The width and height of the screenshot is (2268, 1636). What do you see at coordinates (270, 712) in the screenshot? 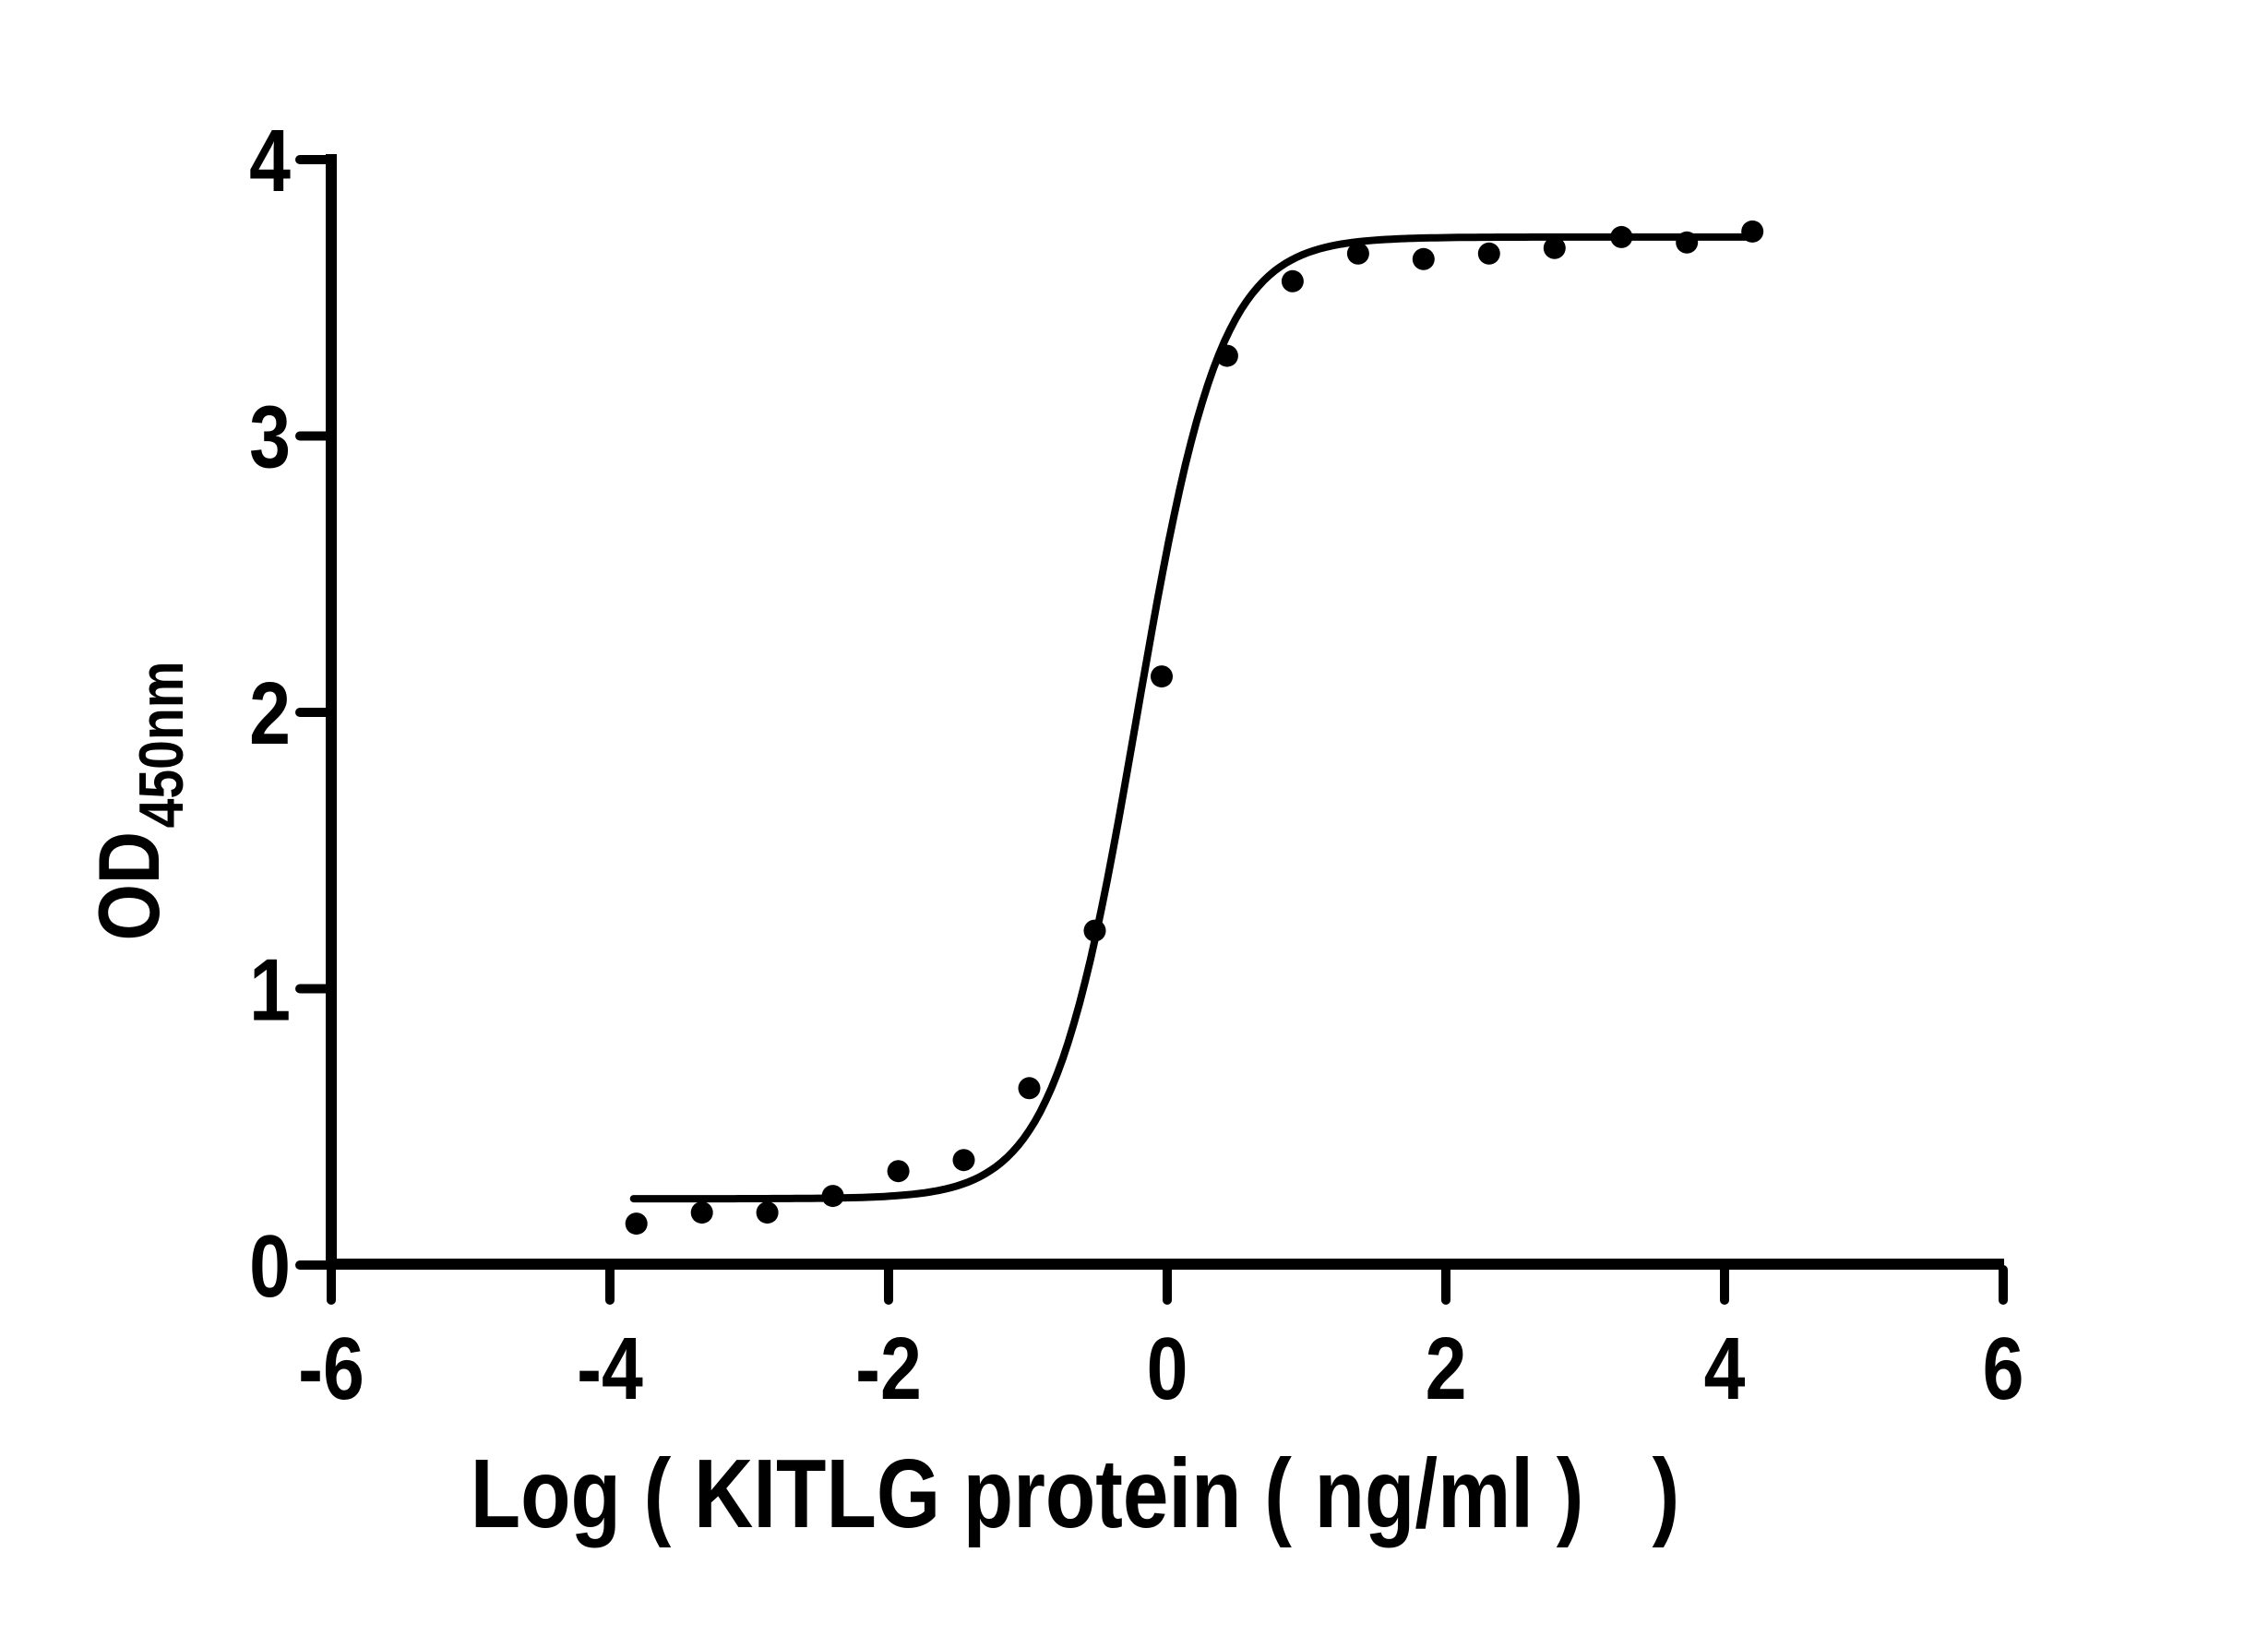
I see `y-tick-label: 2` at bounding box center [270, 712].